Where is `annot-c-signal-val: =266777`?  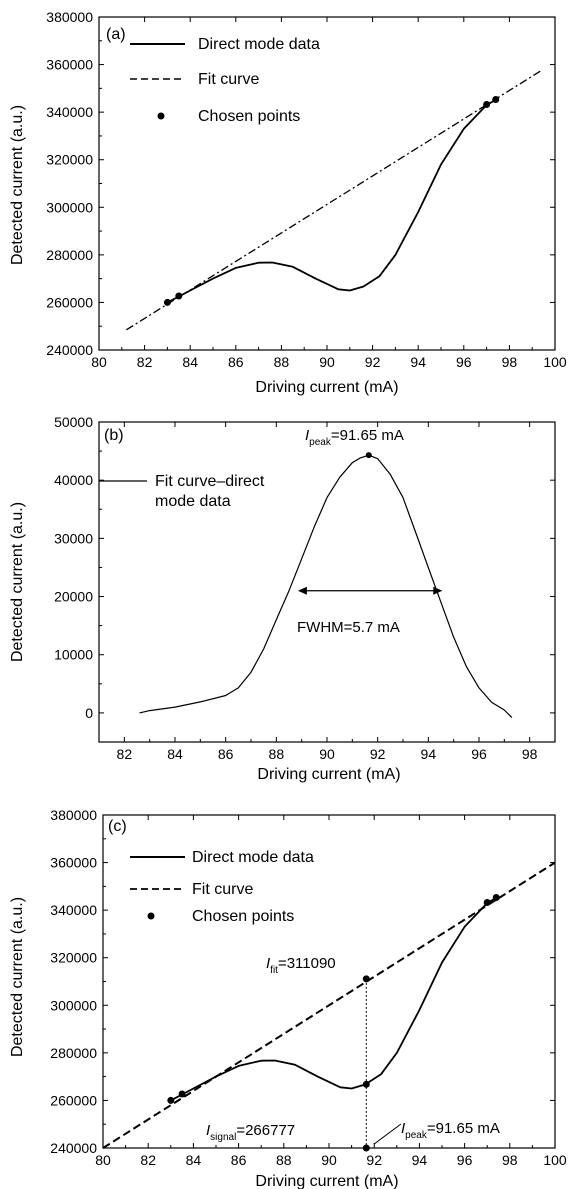 annot-c-signal-val: =266777 is located at coordinates (265, 1130).